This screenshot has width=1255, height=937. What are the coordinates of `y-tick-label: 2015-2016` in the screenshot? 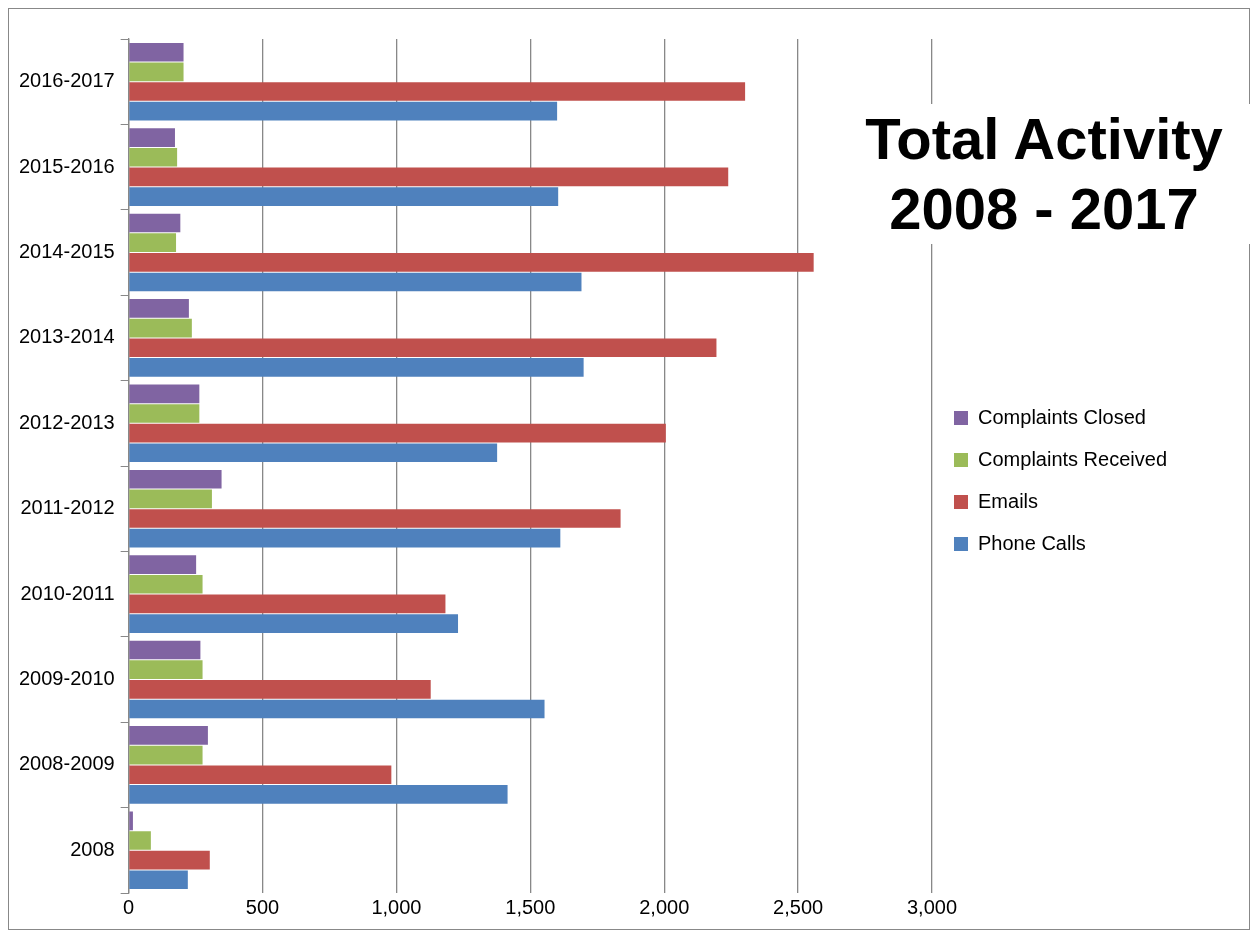 It's located at (66, 165).